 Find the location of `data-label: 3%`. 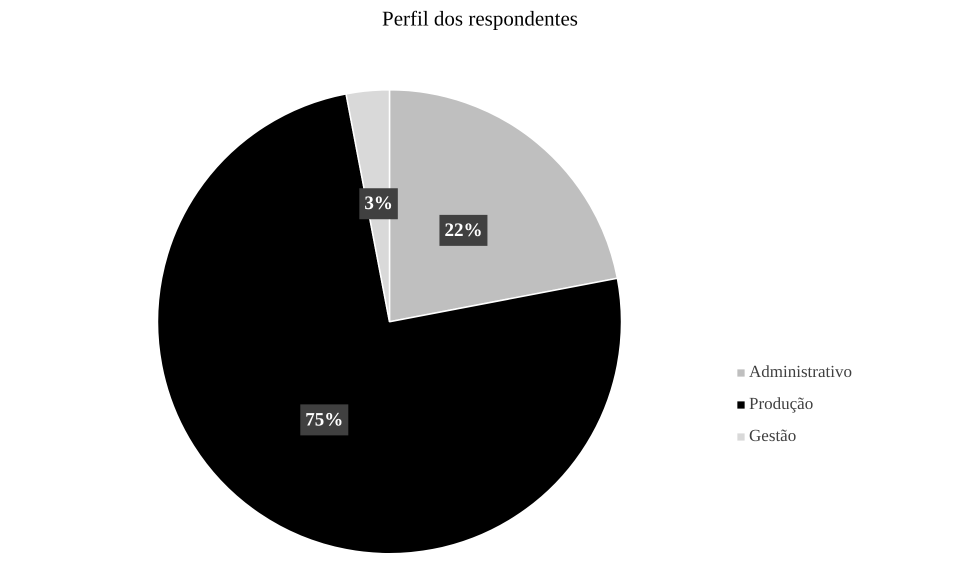

data-label: 3% is located at coordinates (378, 203).